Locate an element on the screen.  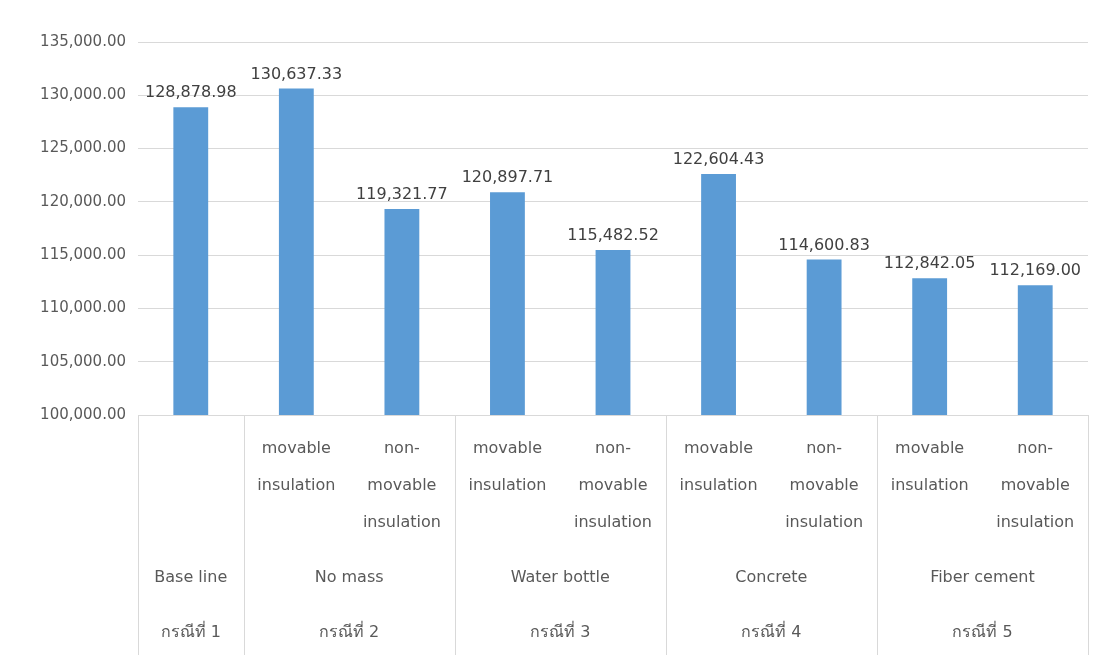
y-tick-label: 105,000.00 is located at coordinates (83, 360).